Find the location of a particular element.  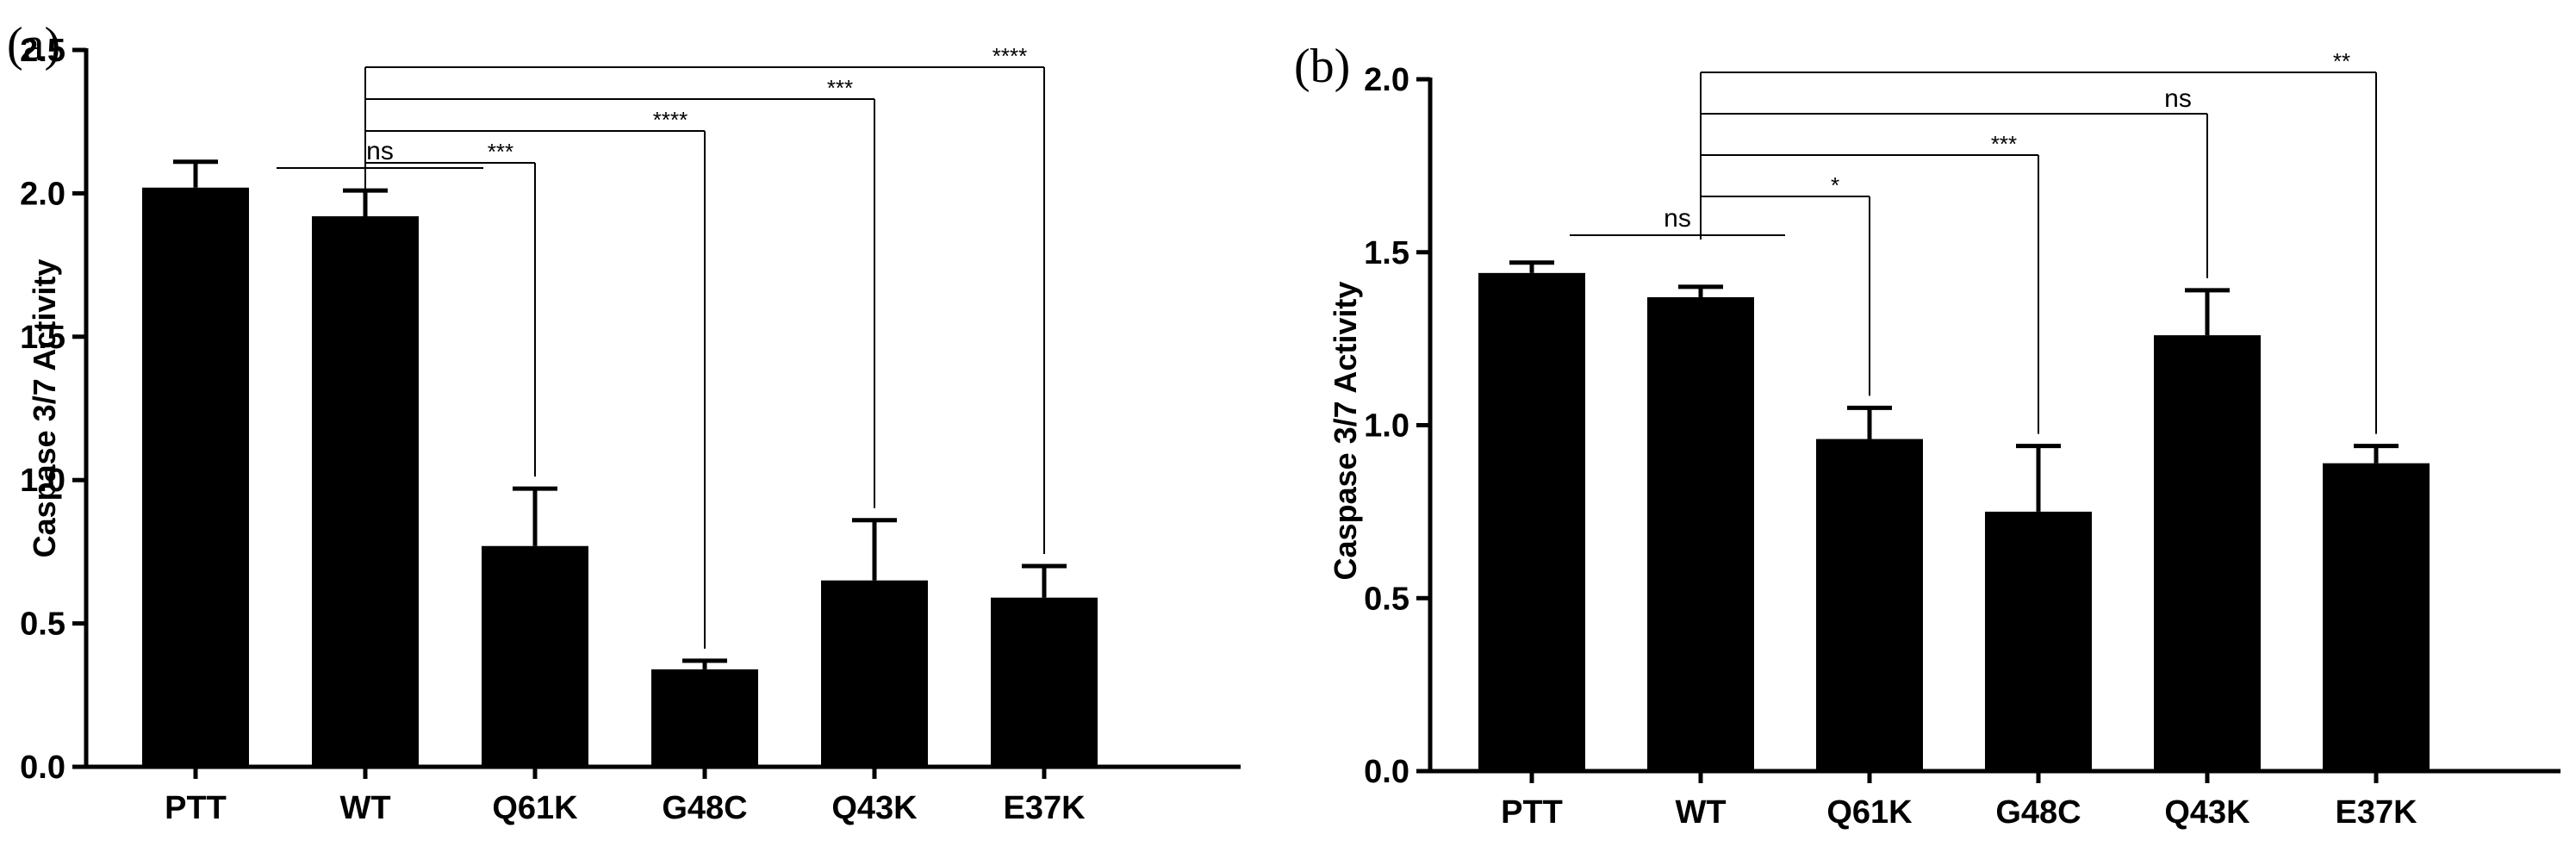

y-tick-label: 2.5 is located at coordinates (43, 51).